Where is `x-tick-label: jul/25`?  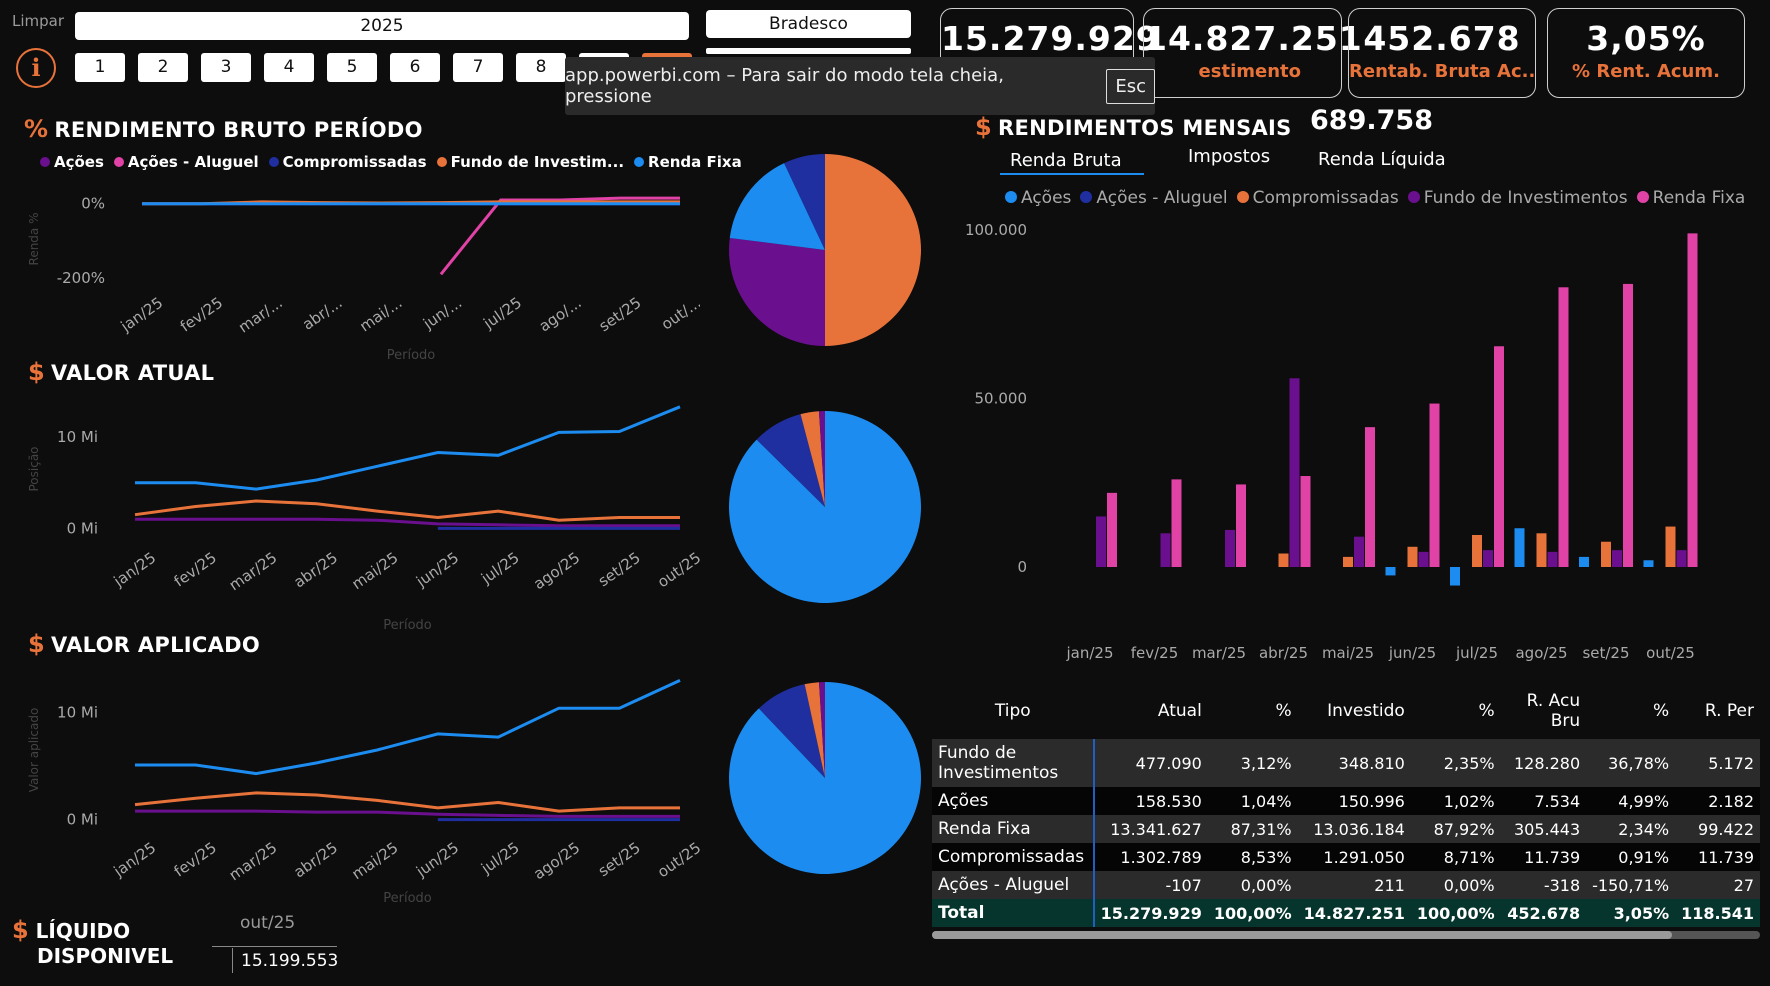
x-tick-label: jul/25 is located at coordinates (500, 568).